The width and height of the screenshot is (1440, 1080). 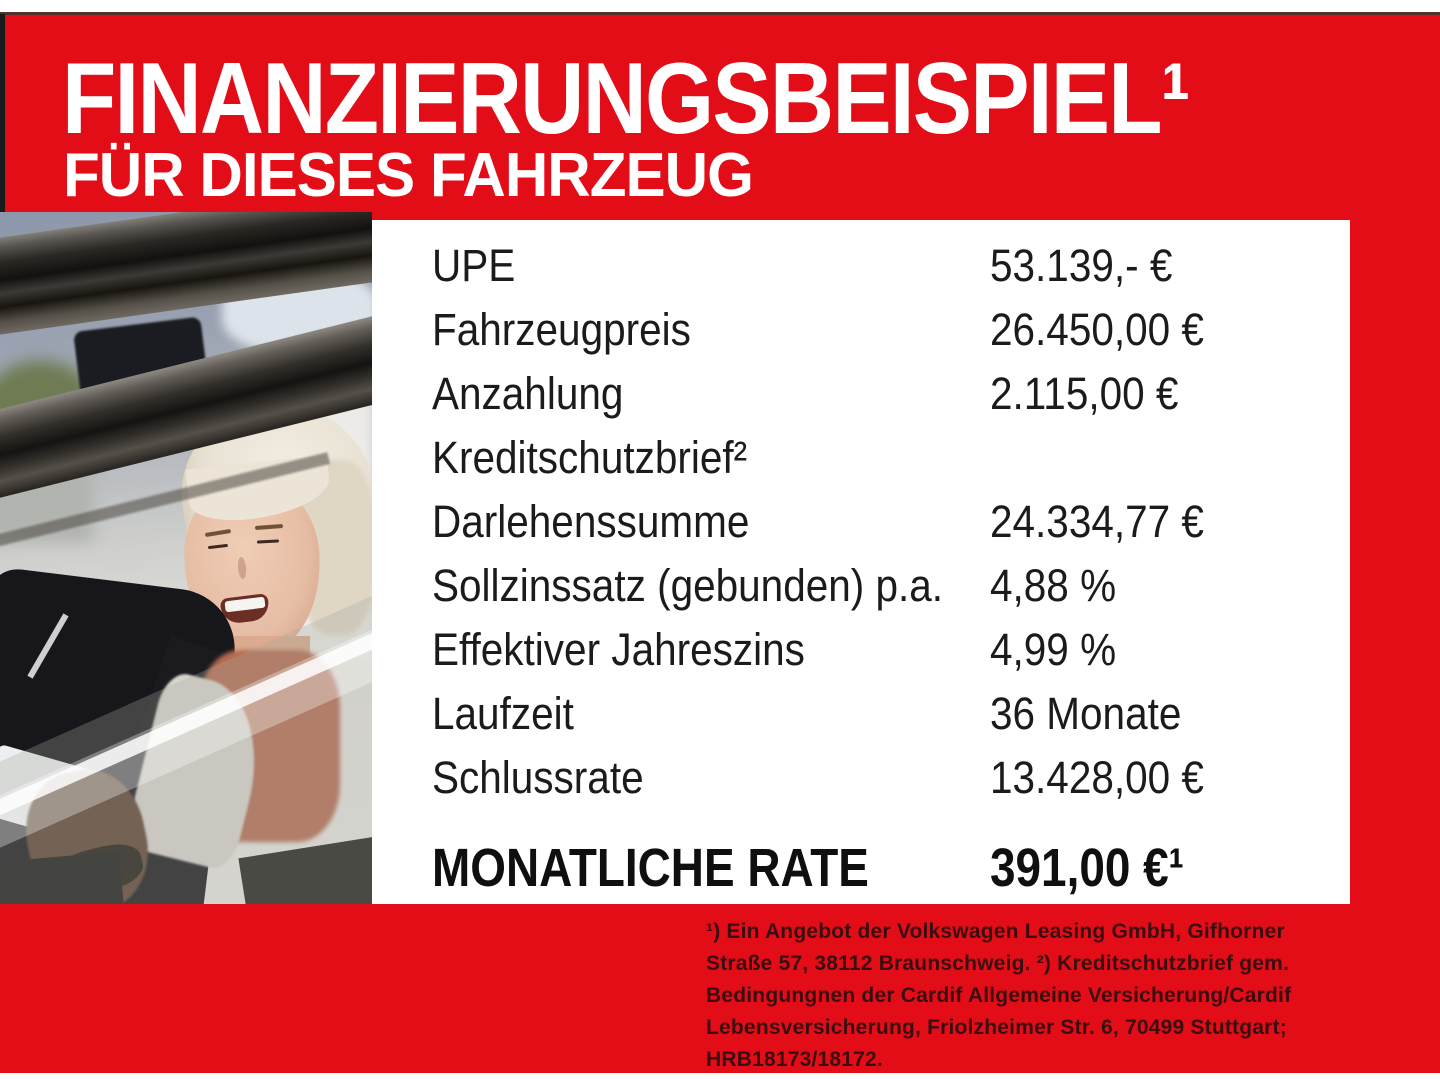 What do you see at coordinates (1053, 649) in the screenshot?
I see `row-value: 4,99 %` at bounding box center [1053, 649].